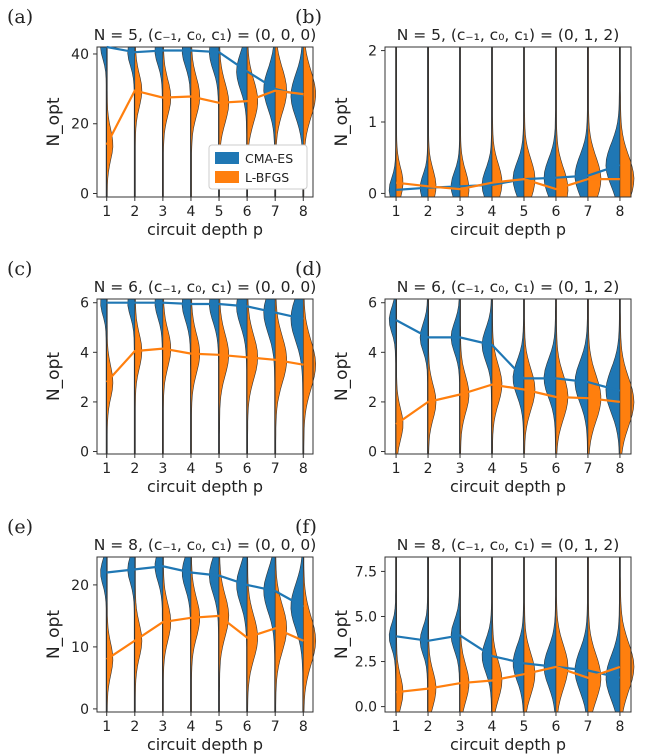 Image resolution: width=665 pixels, height=756 pixels. I want to click on x-tick-label: 4, so click(492, 727).